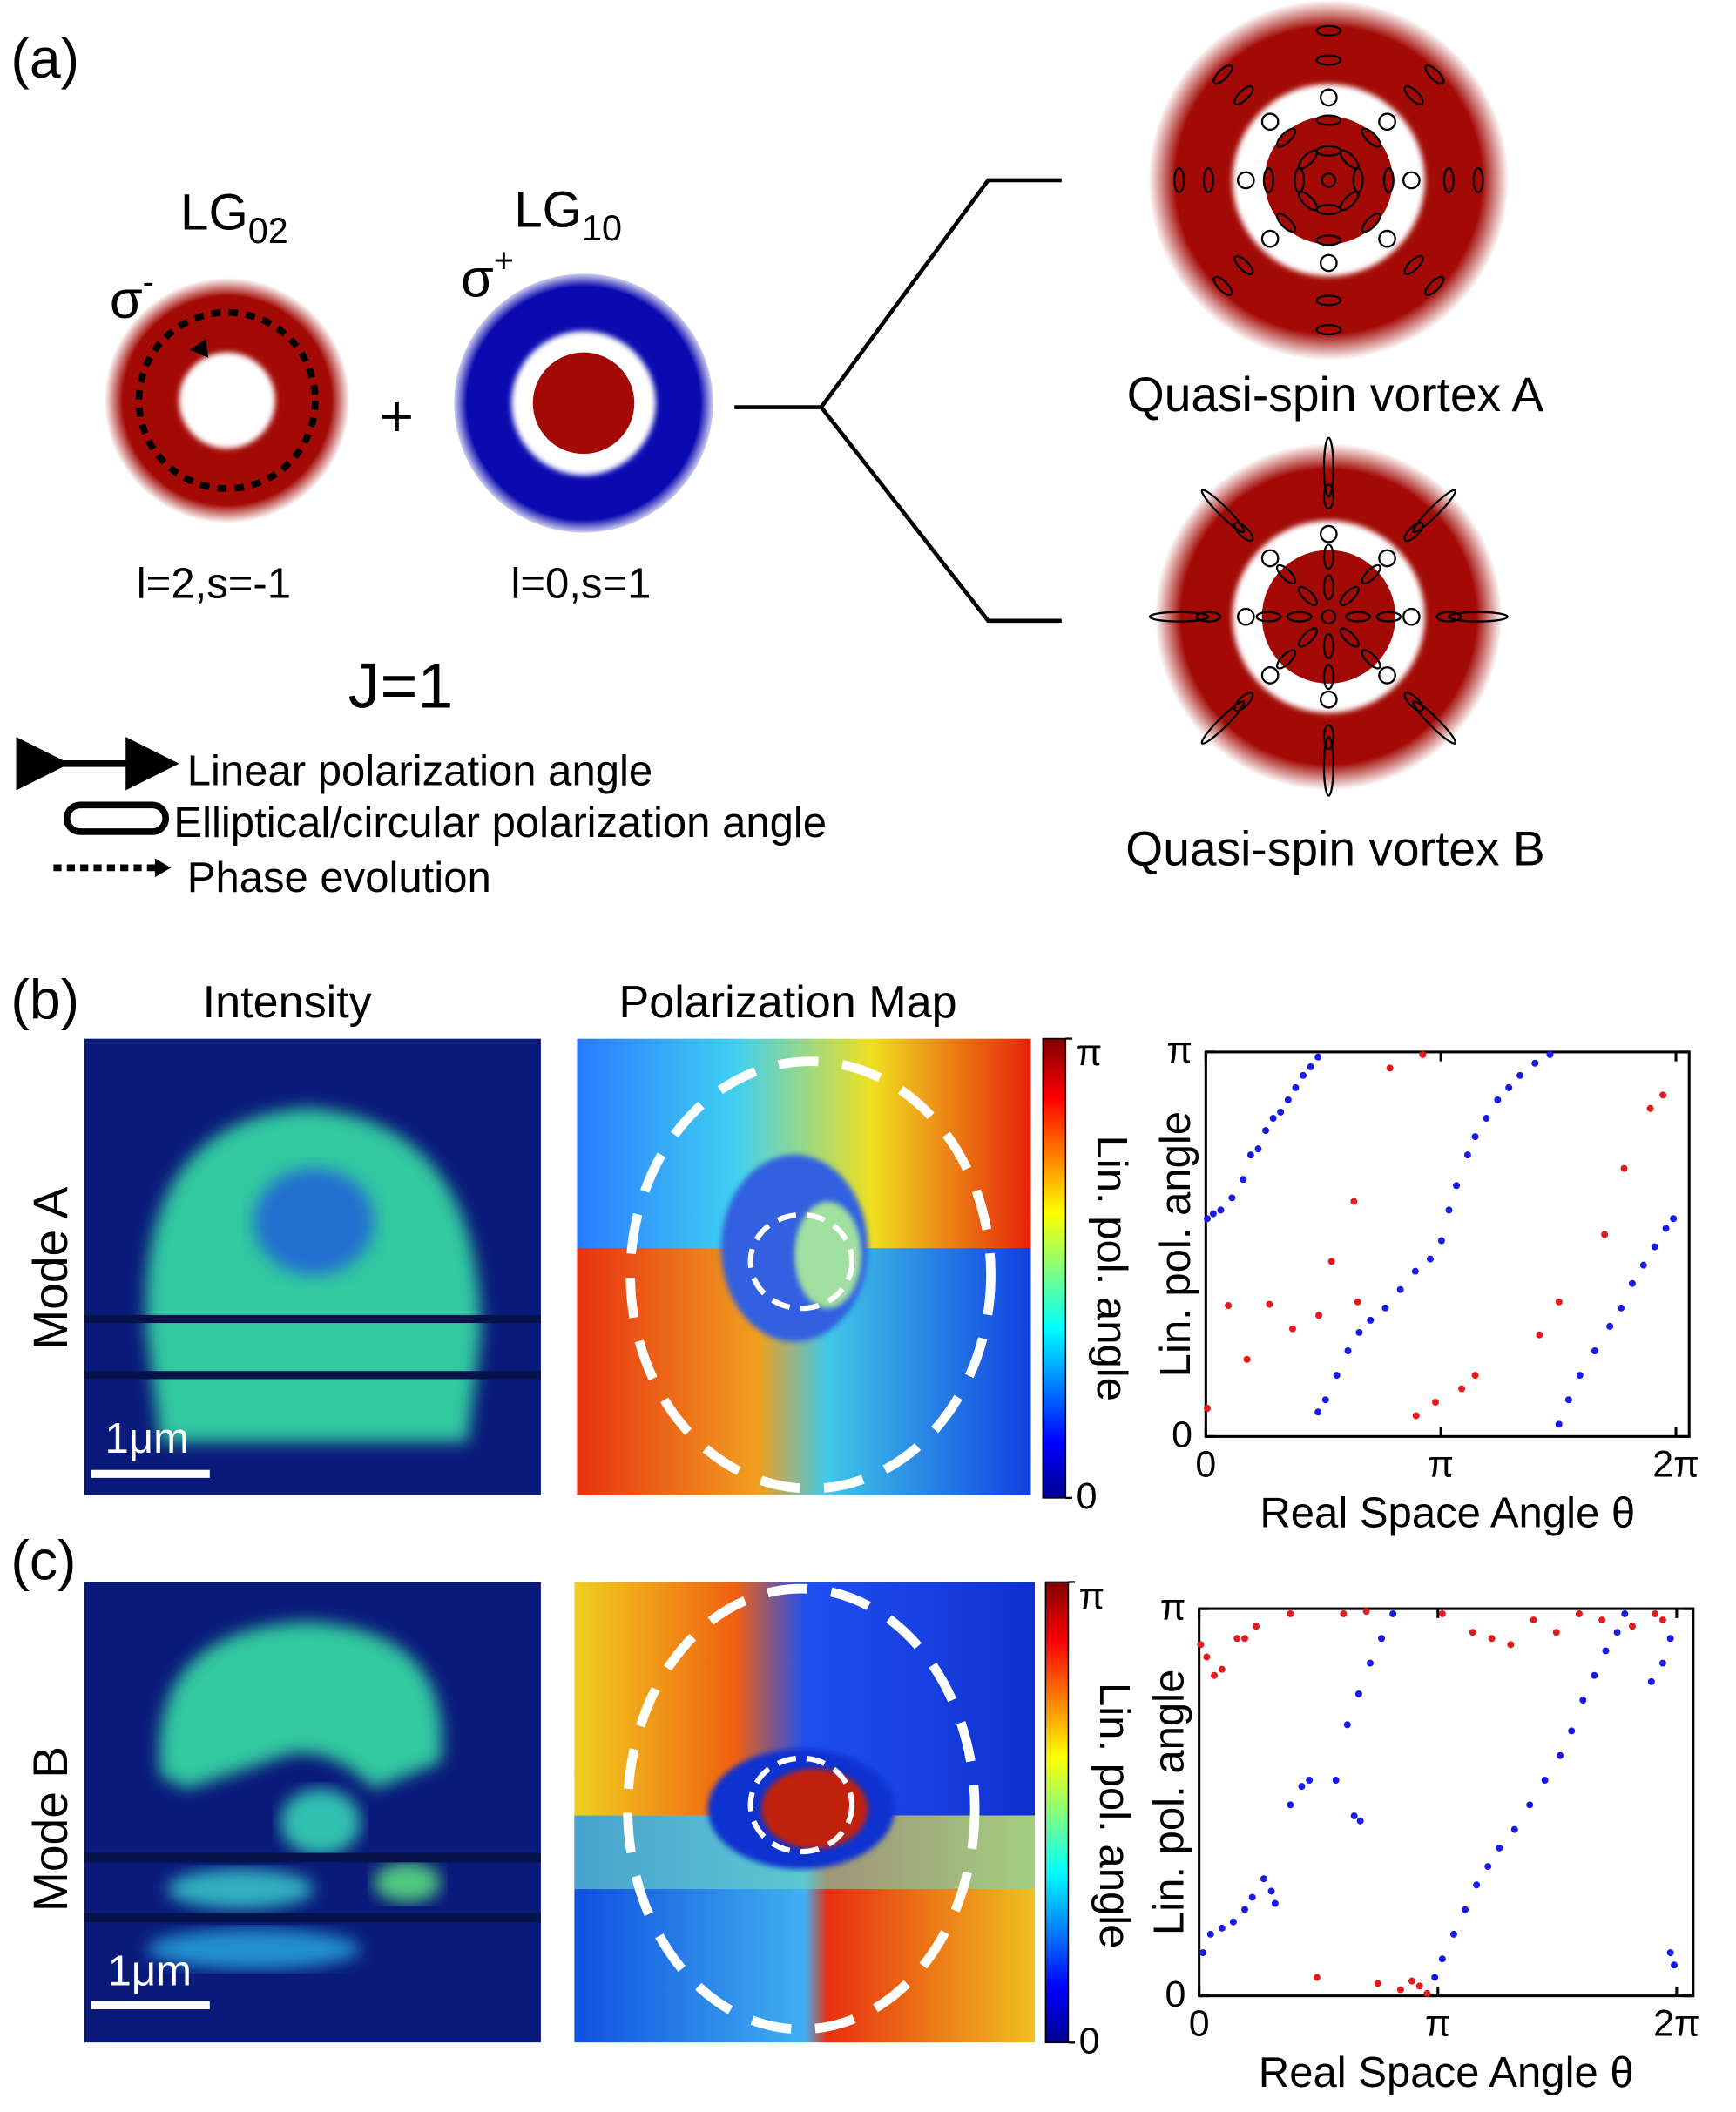 This screenshot has width=1736, height=2112. I want to click on vortex-a-label: Quasi-spin vortex A, so click(1335, 395).